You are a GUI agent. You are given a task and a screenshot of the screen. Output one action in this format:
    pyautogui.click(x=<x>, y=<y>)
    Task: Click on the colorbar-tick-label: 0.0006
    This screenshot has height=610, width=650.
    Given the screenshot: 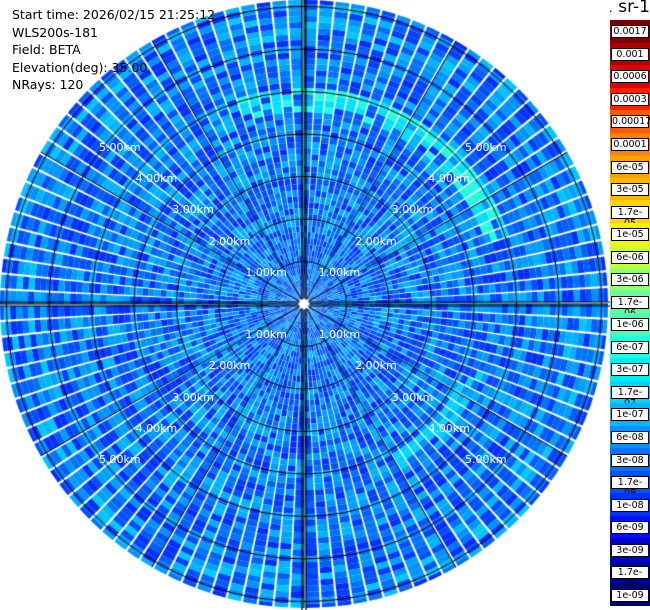 What is the action you would take?
    pyautogui.click(x=630, y=77)
    